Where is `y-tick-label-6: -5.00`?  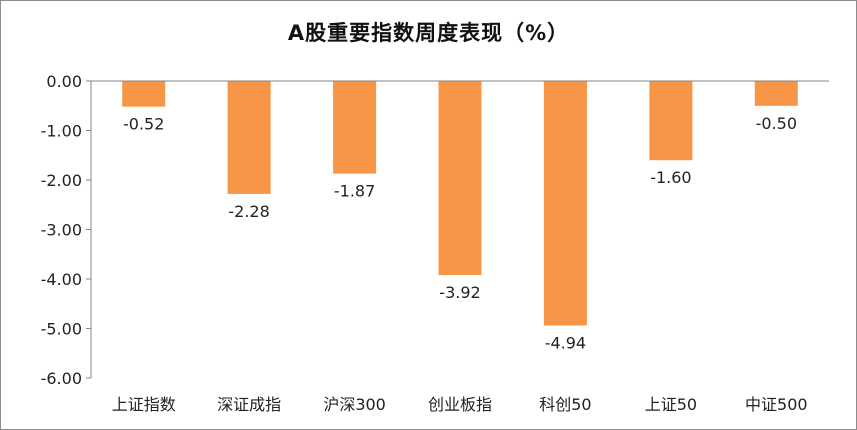
y-tick-label-6: -5.00 is located at coordinates (61, 329).